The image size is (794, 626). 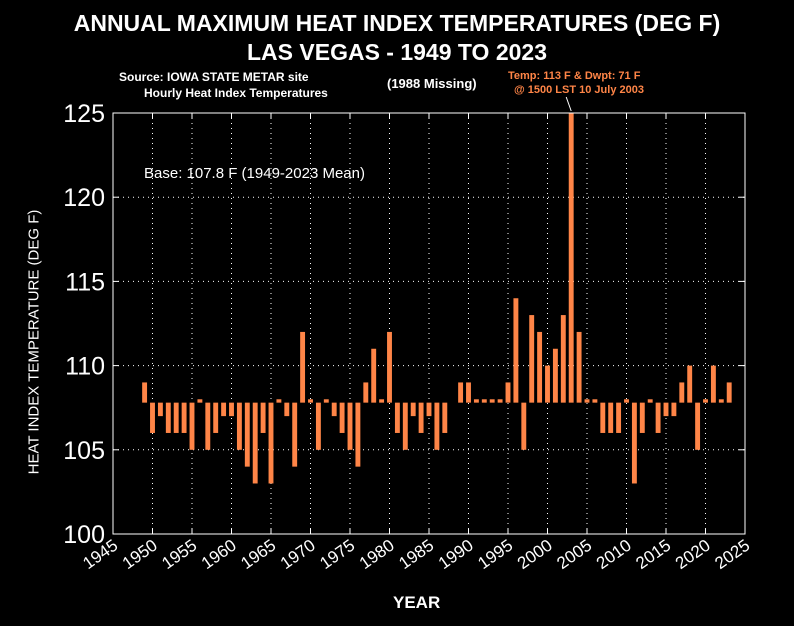 I want to click on bar-1997, so click(x=524, y=426).